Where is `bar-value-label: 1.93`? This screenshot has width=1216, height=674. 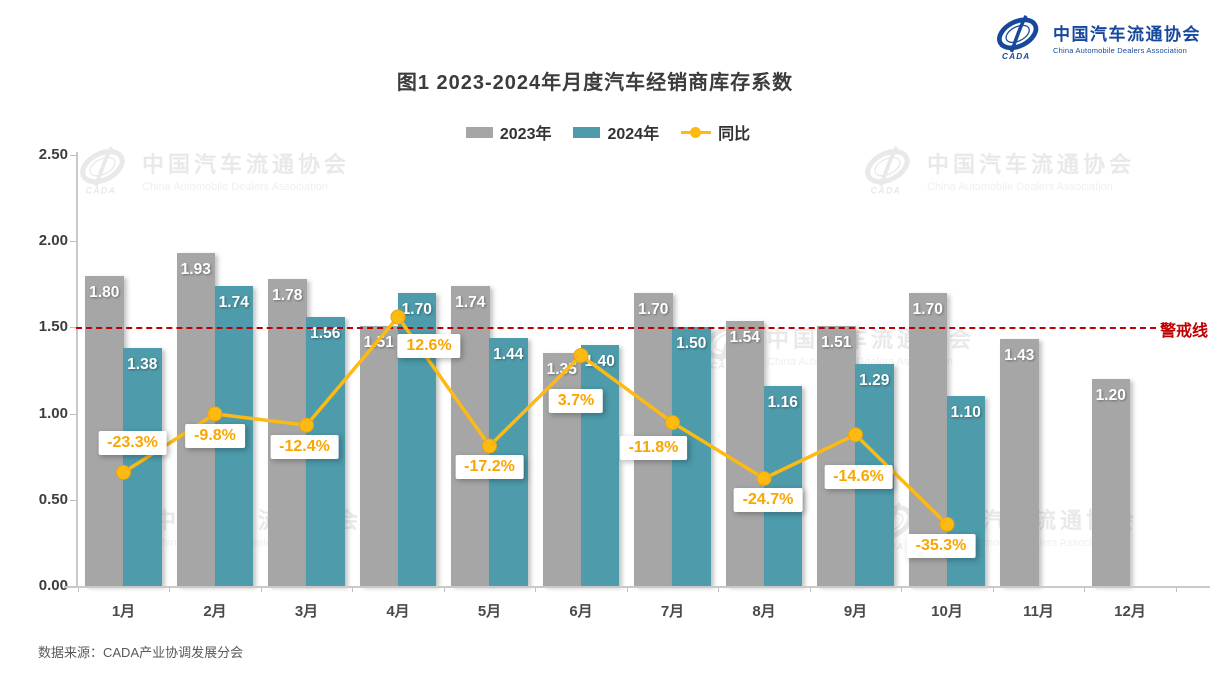 bar-value-label: 1.93 is located at coordinates (195, 270).